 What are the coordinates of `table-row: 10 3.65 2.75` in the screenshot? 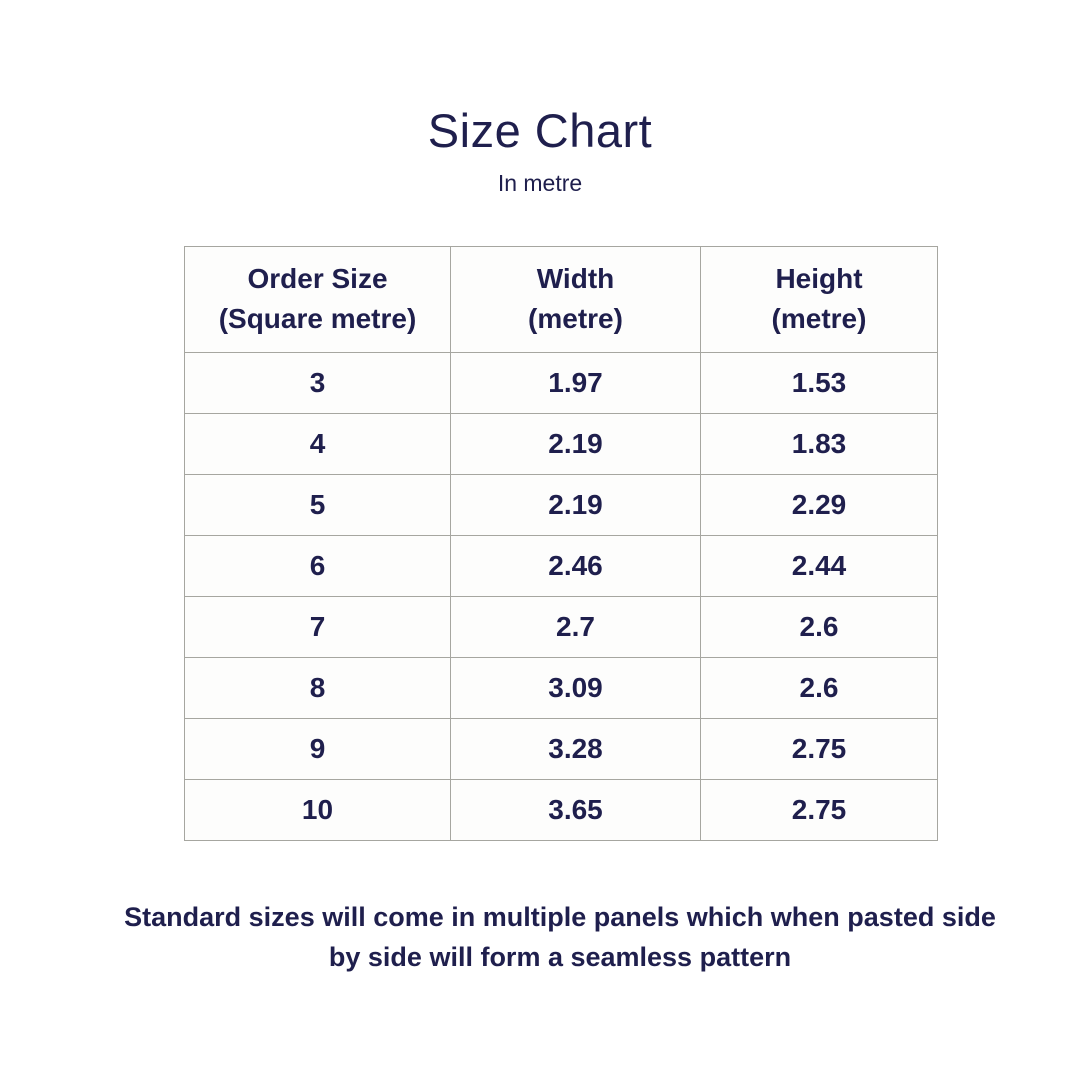 It's located at (561, 809).